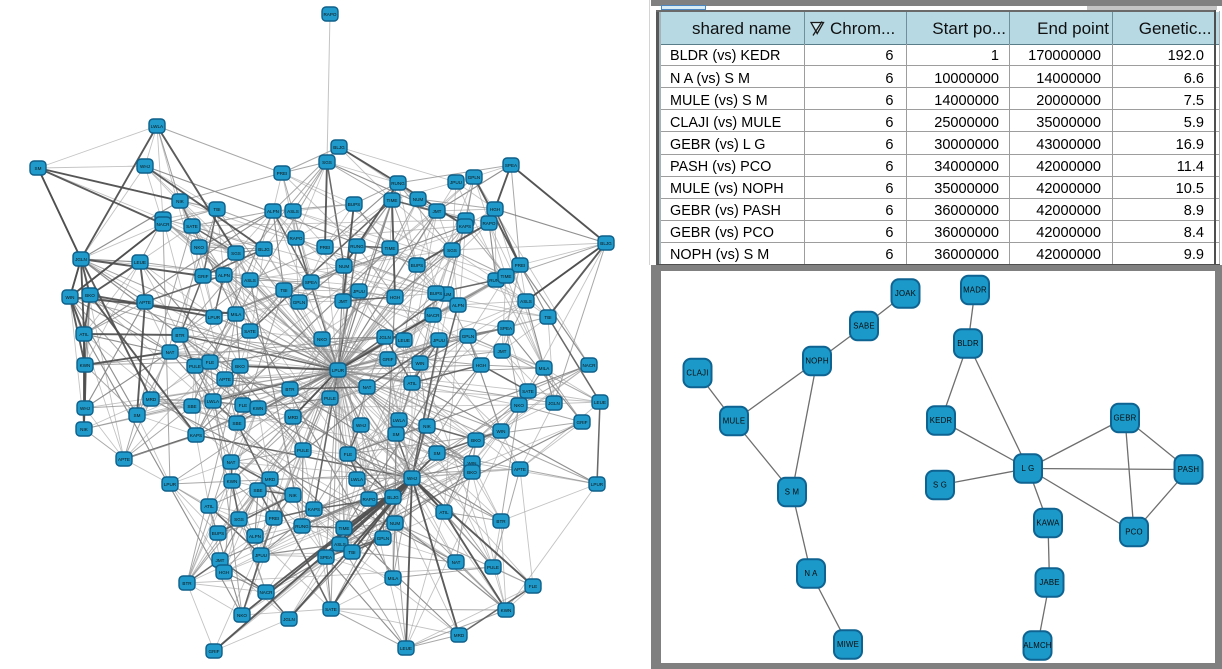 The height and width of the screenshot is (669, 1222). Describe the element at coordinates (792, 492) in the screenshot. I see `svg-text: S M` at that location.